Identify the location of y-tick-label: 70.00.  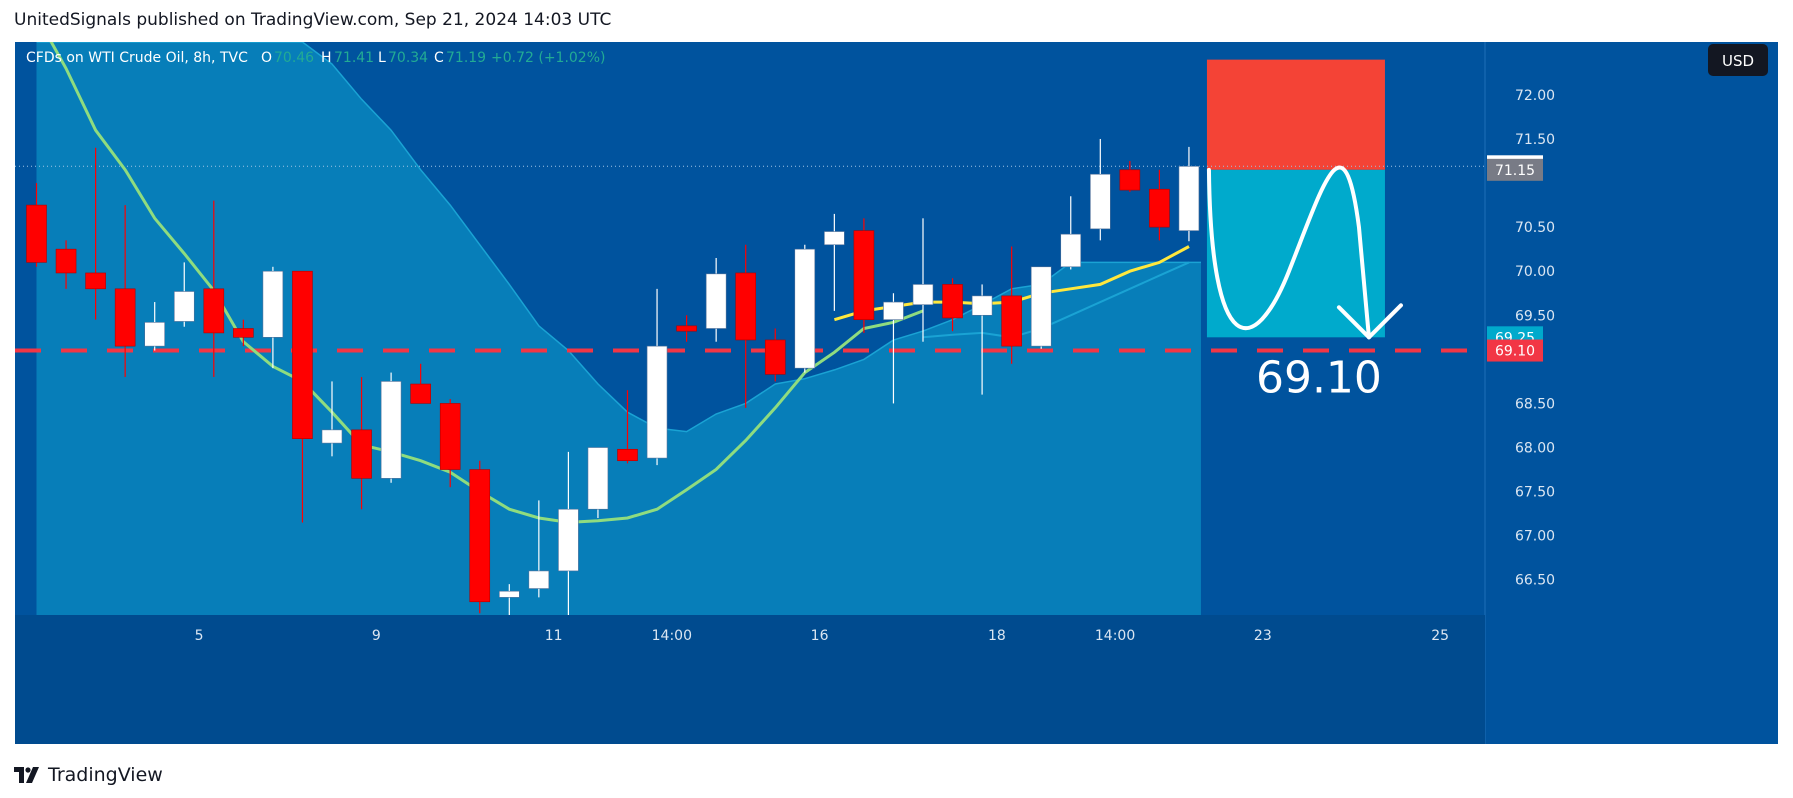
(1535, 272).